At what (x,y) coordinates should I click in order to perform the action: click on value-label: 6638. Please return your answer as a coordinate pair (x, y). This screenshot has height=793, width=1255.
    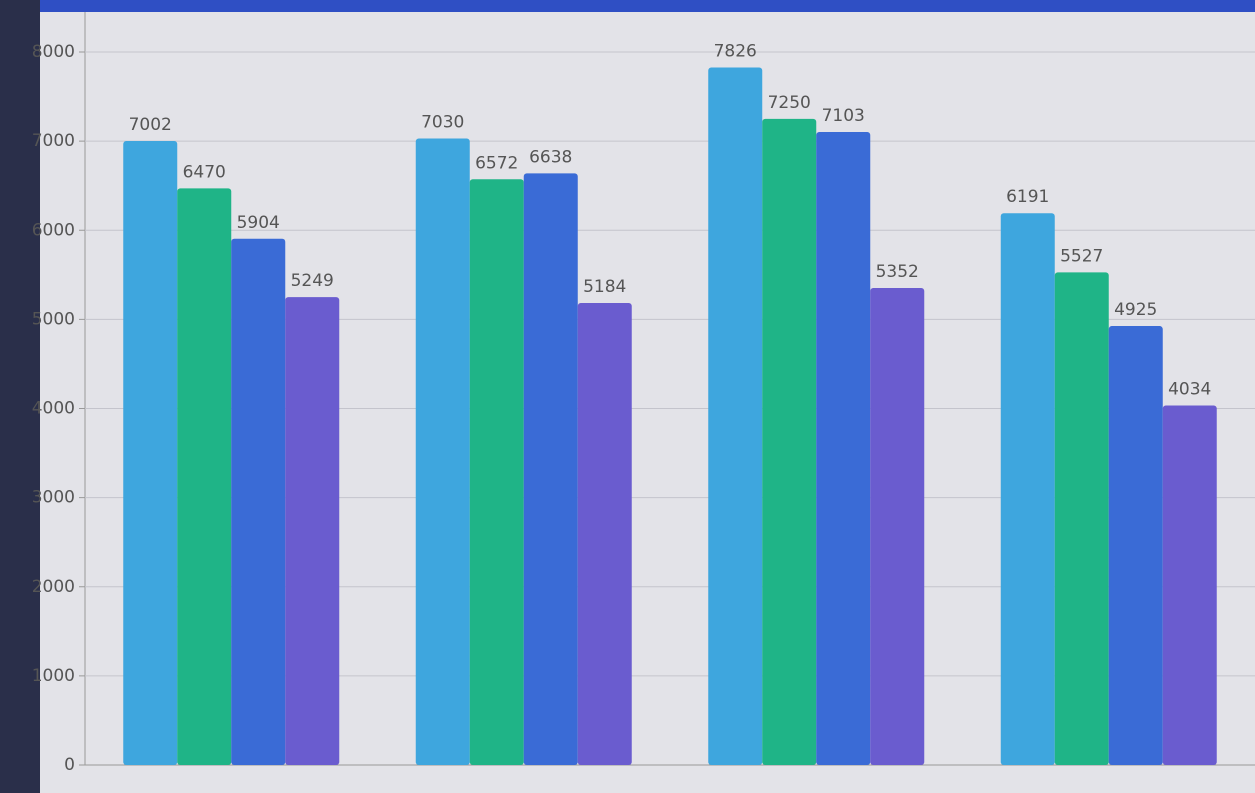
    Looking at the image, I should click on (550, 157).